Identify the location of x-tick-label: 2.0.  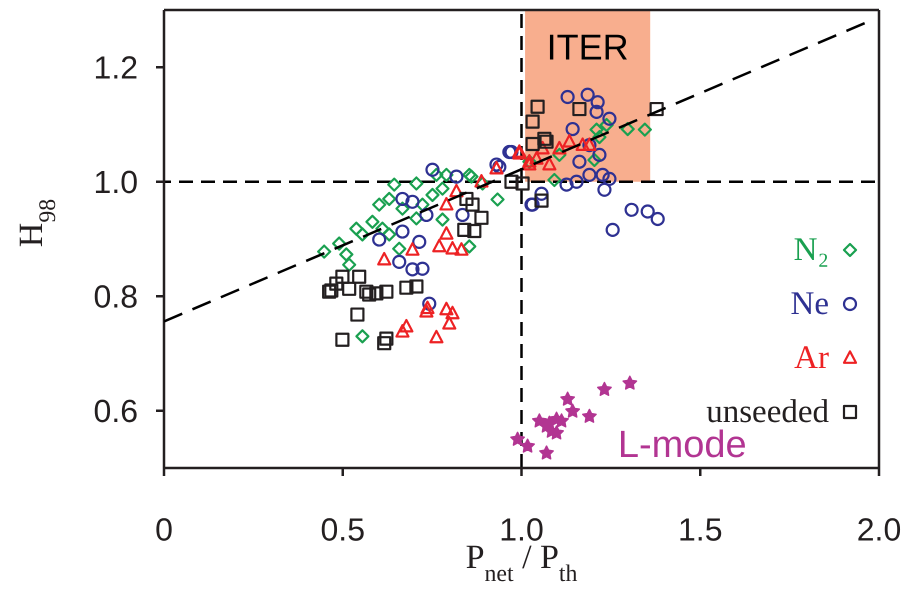
(879, 530).